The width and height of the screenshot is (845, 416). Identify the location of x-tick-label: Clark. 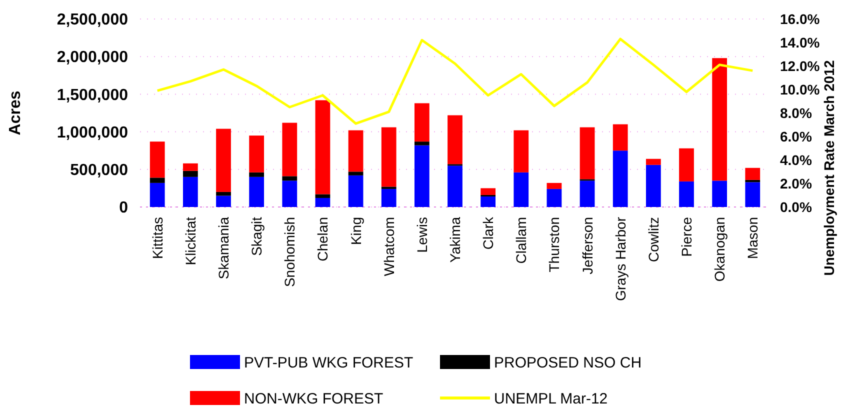
(488, 233).